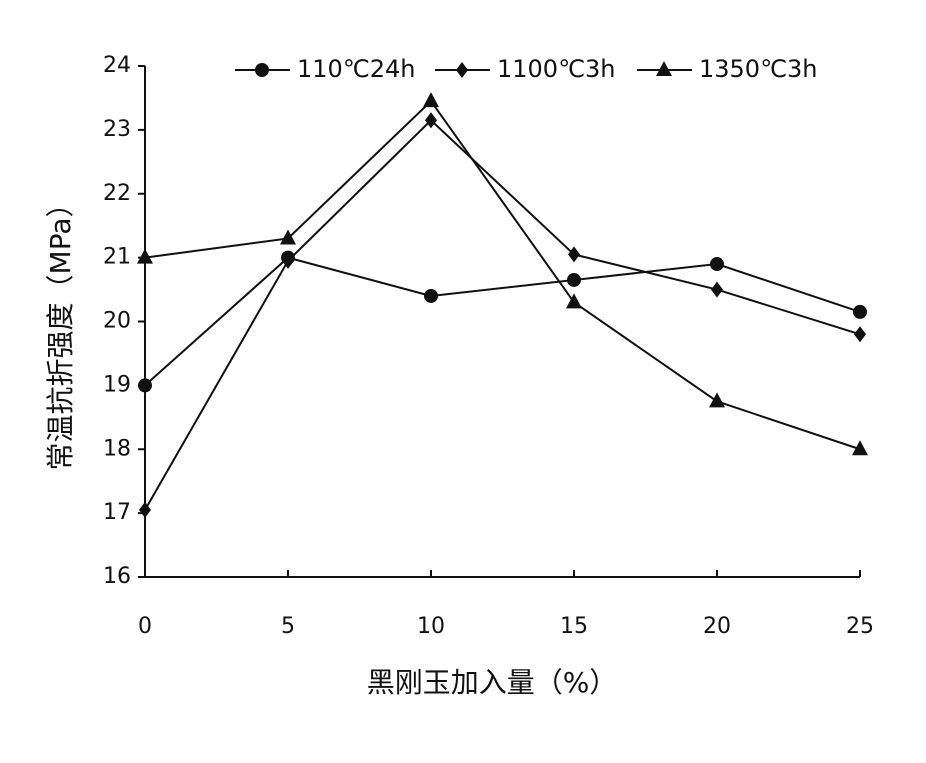 The image size is (926, 763). I want to click on x-tick-label: 25, so click(860, 626).